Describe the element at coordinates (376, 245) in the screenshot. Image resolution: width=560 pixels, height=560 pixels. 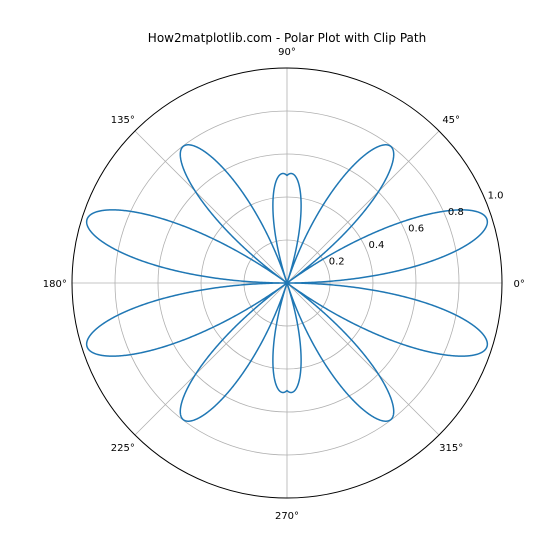
I see `r-tick-label: 0.4` at that location.